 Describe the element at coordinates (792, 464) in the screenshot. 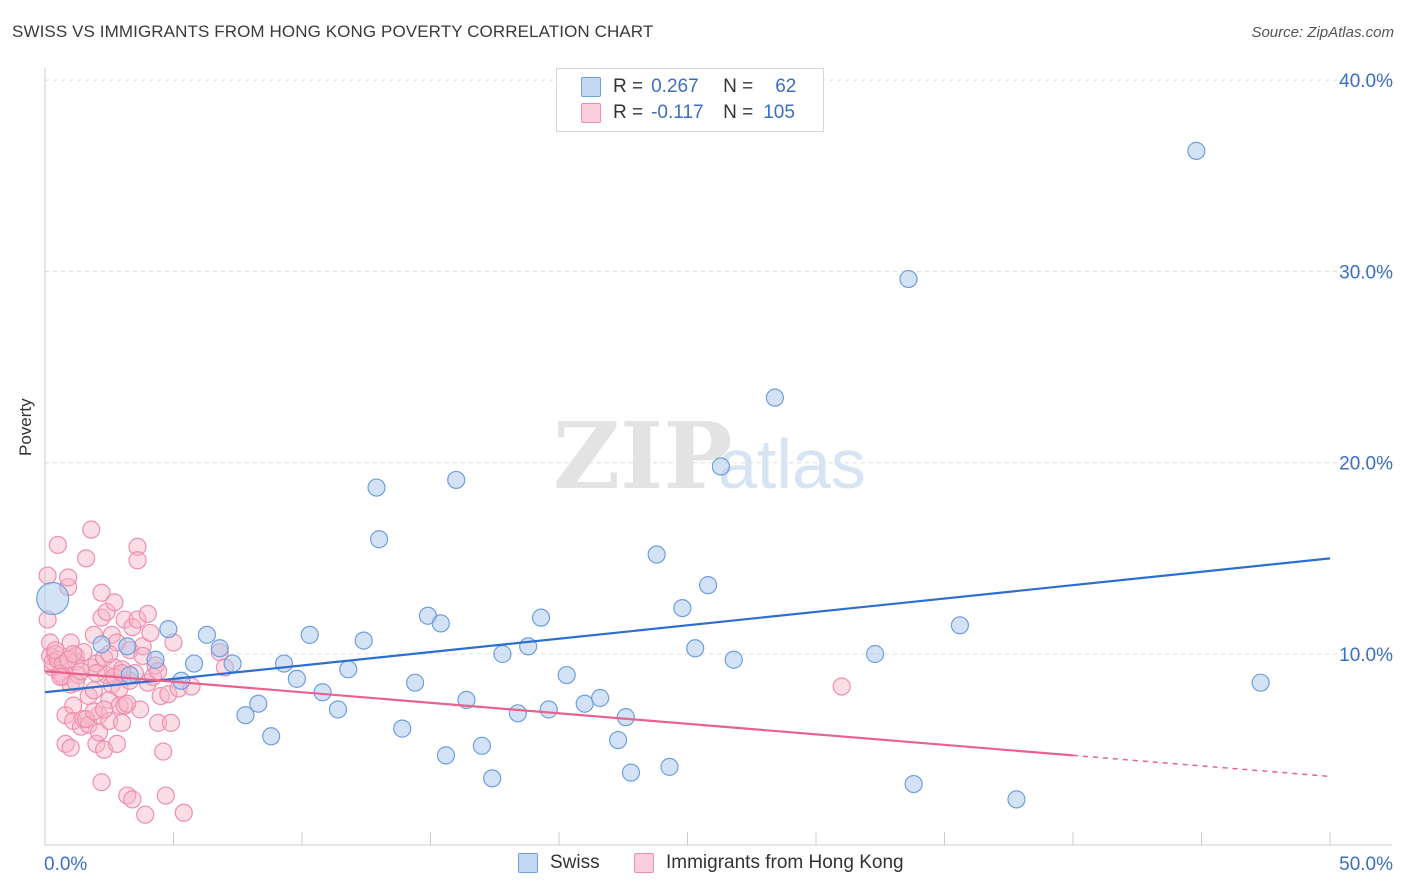

I see `watermark-atlas: atlas` at that location.